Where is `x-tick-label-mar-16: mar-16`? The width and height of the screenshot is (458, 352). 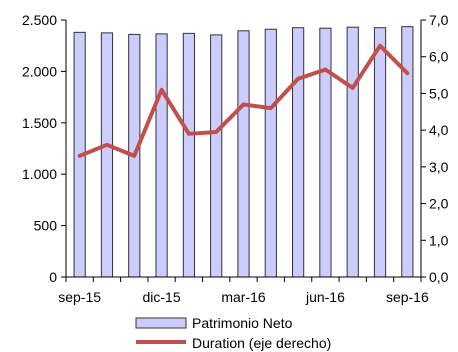
x-tick-label-mar-16: mar-16 is located at coordinates (243, 297).